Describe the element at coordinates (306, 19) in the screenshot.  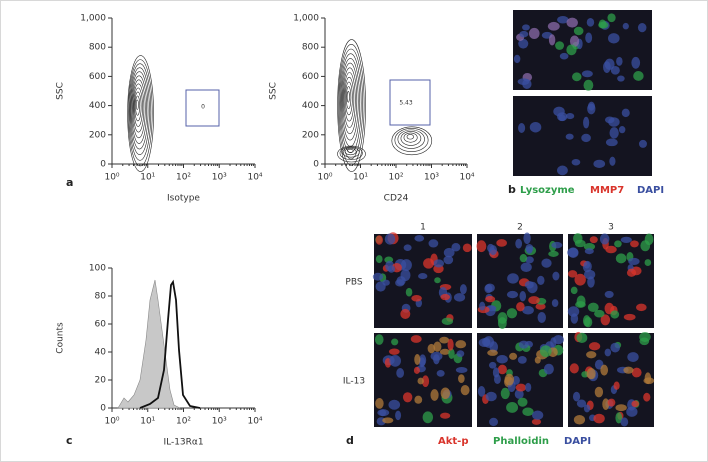
I see `y-tick-label: 1,000` at that location.